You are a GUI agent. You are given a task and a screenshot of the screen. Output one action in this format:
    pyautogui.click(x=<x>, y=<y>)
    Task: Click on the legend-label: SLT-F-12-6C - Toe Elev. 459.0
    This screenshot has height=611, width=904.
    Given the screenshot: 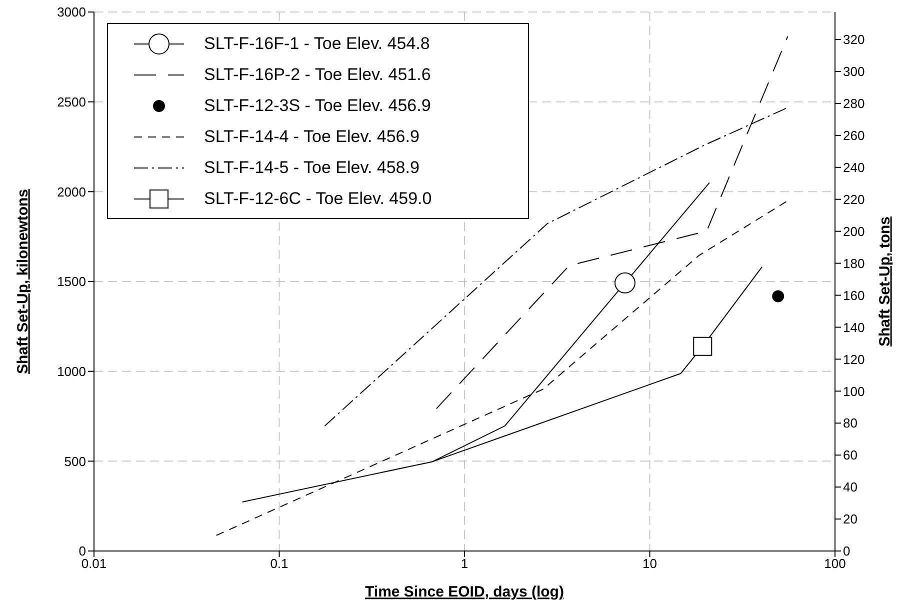 What is the action you would take?
    pyautogui.click(x=318, y=198)
    